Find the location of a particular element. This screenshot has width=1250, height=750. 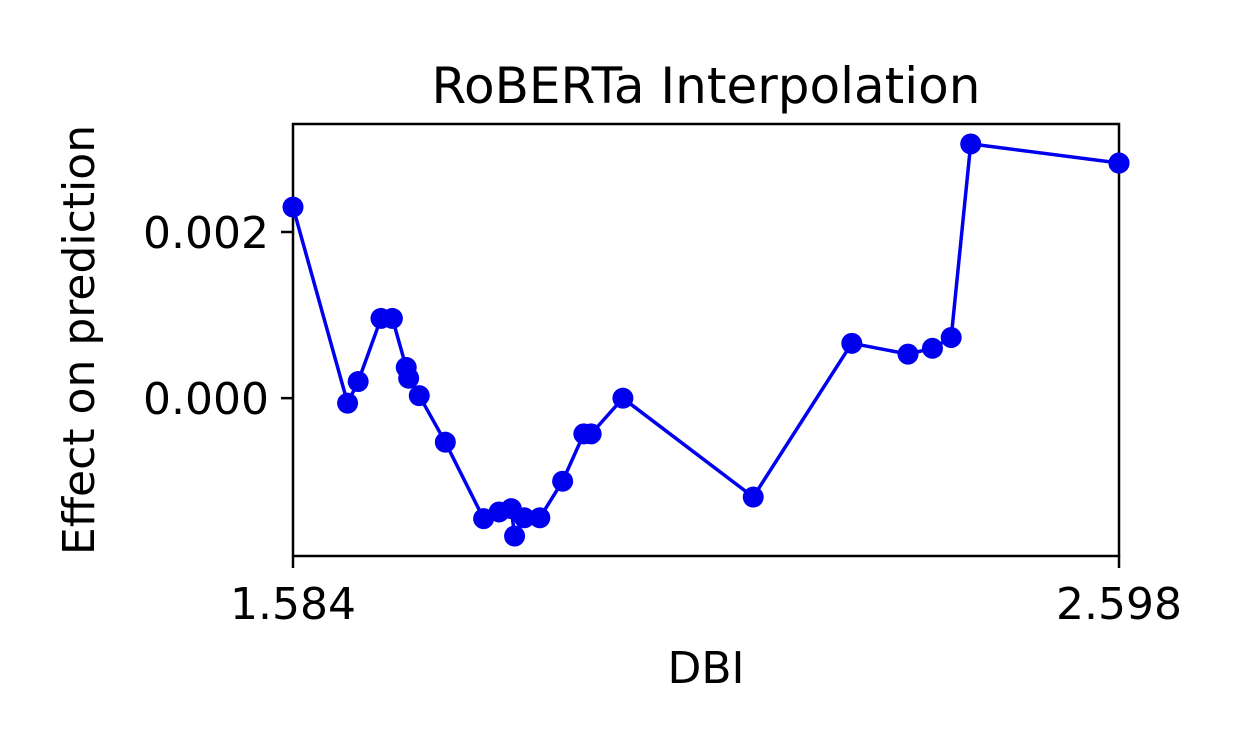

x-axis-label: DBI is located at coordinates (705, 668).